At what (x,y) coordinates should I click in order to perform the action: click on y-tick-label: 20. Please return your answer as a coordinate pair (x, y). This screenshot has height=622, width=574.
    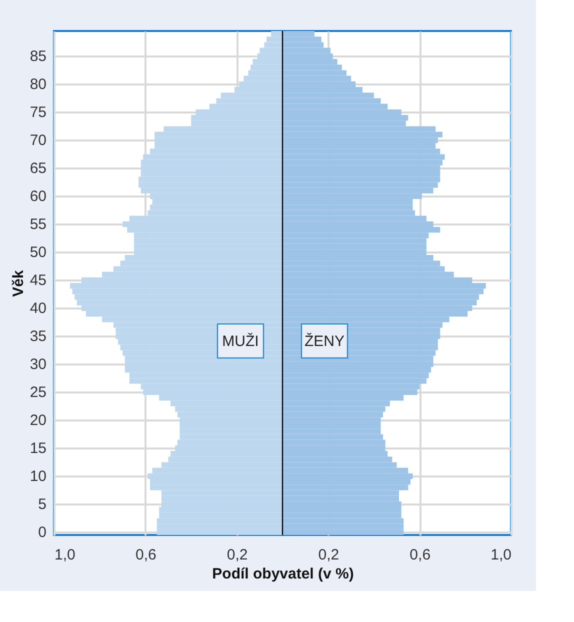
    Looking at the image, I should click on (38, 421).